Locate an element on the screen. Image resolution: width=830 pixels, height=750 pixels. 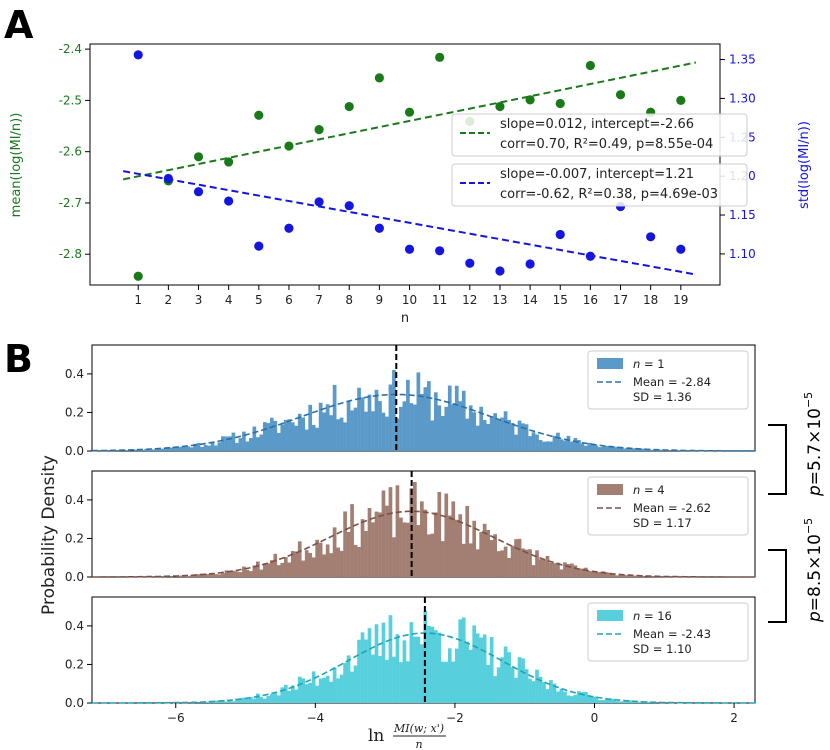
x-tick-label: 1 is located at coordinates (138, 300).